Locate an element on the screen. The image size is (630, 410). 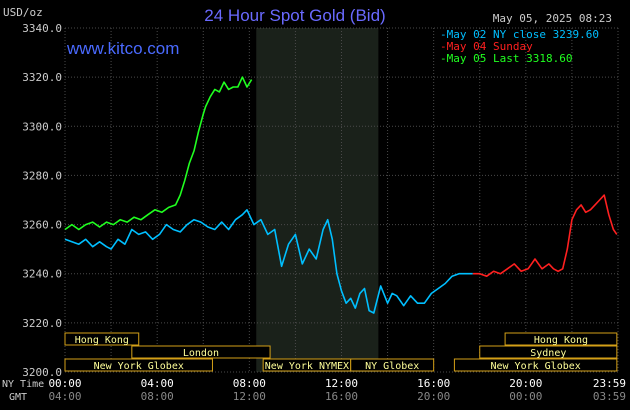
ny-time-tick: 20:00 is located at coordinates (525, 383).